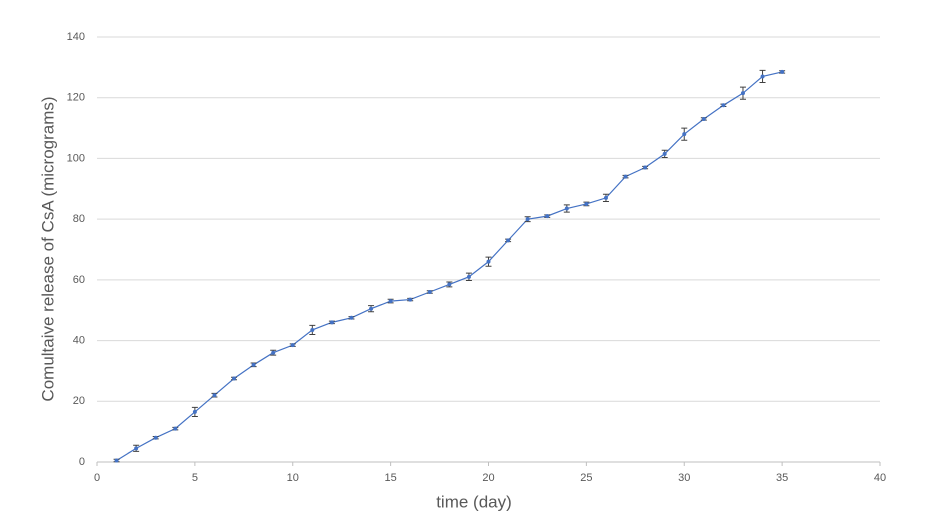 This screenshot has width=937, height=526. Describe the element at coordinates (82, 462) in the screenshot. I see `y-tick-label: 0` at that location.